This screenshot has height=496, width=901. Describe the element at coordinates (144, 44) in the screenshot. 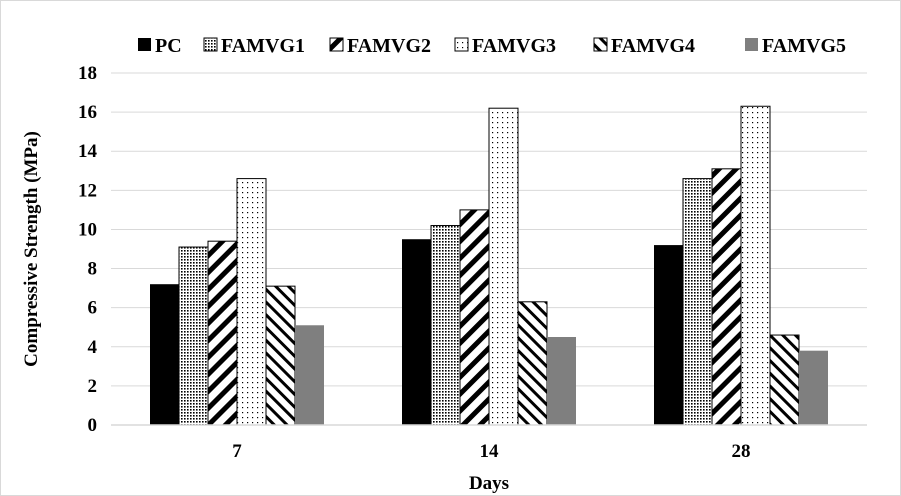

I see `legend-swatch-pc` at that location.